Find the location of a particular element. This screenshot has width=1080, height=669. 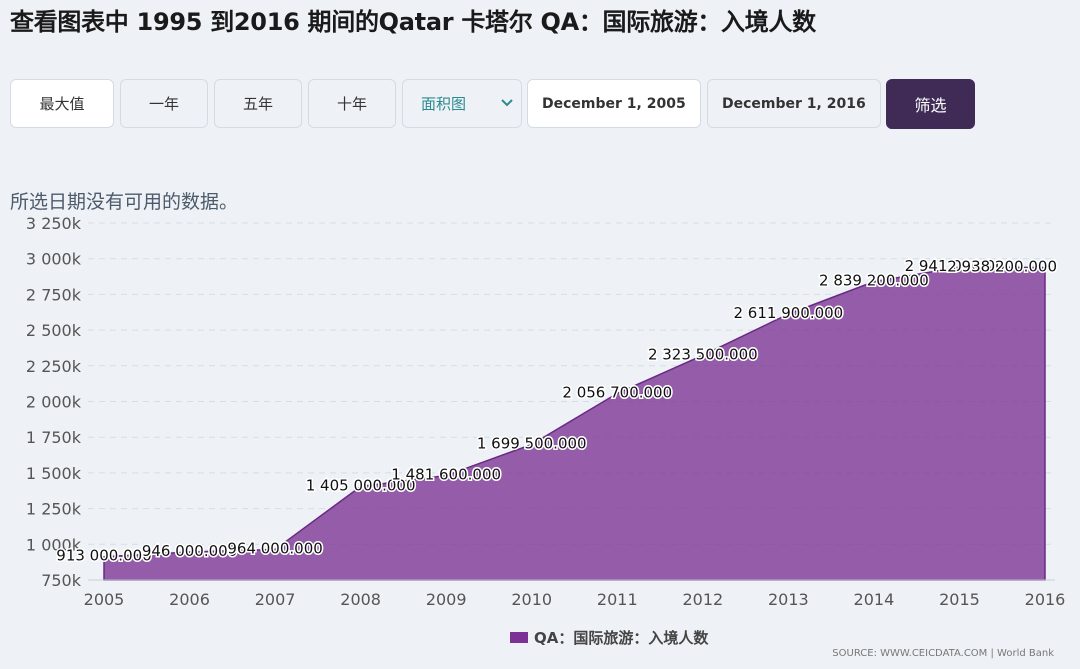

y-tick-label: 750k is located at coordinates (61, 580).